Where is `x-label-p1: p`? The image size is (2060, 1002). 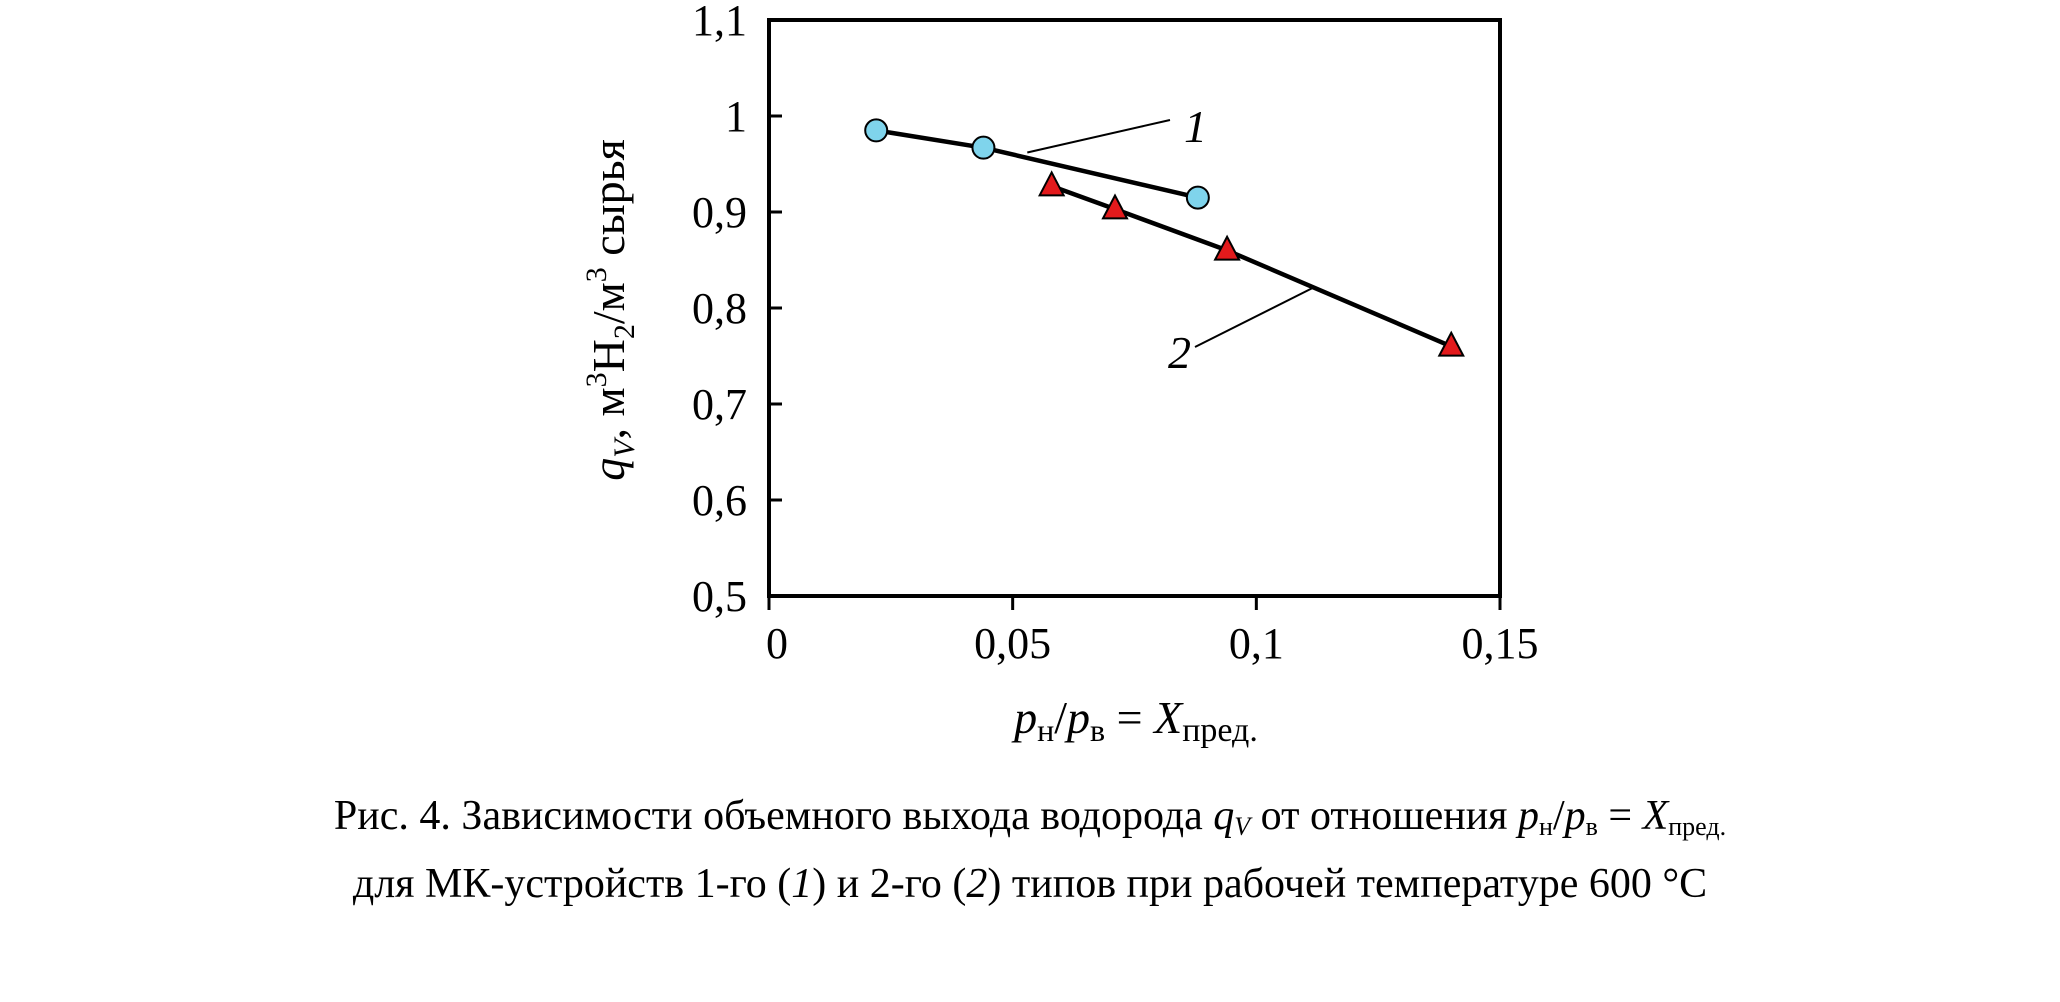 x-label-p1: p is located at coordinates (1024, 717).